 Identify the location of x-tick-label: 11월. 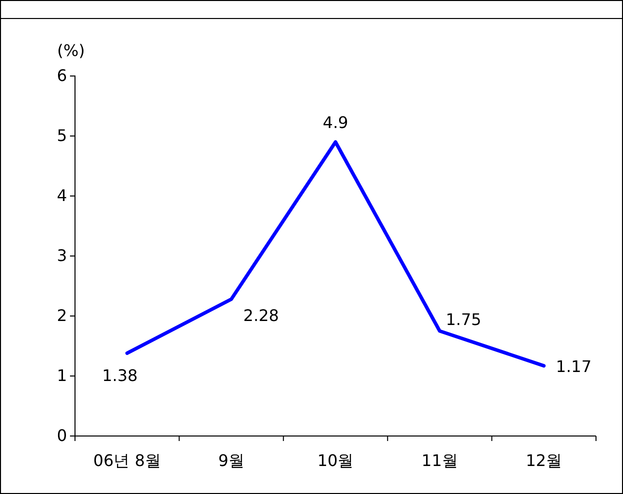
(440, 460).